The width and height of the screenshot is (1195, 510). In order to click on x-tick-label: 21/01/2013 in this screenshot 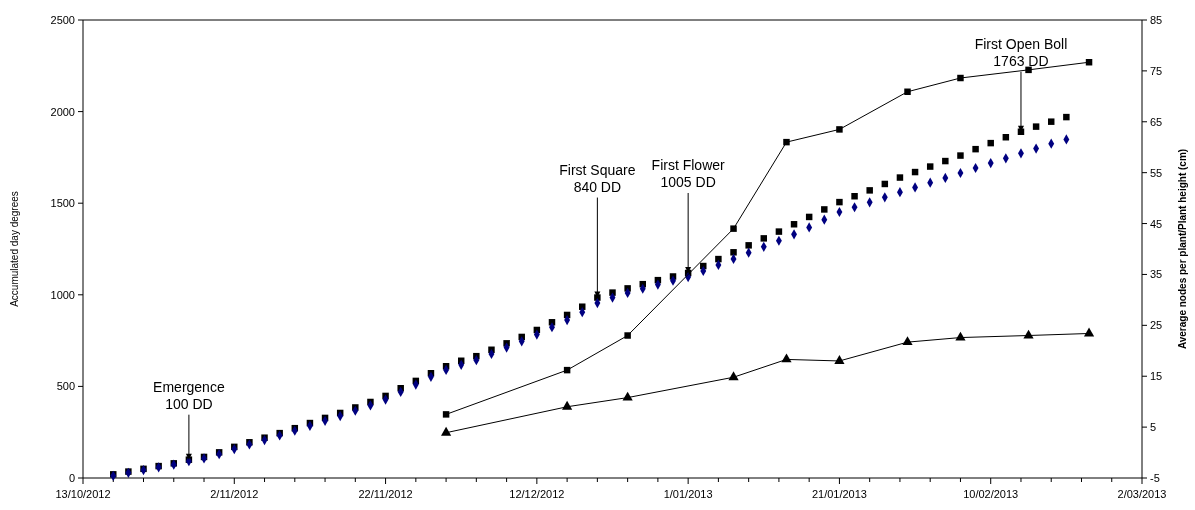, I will do `click(839, 494)`.